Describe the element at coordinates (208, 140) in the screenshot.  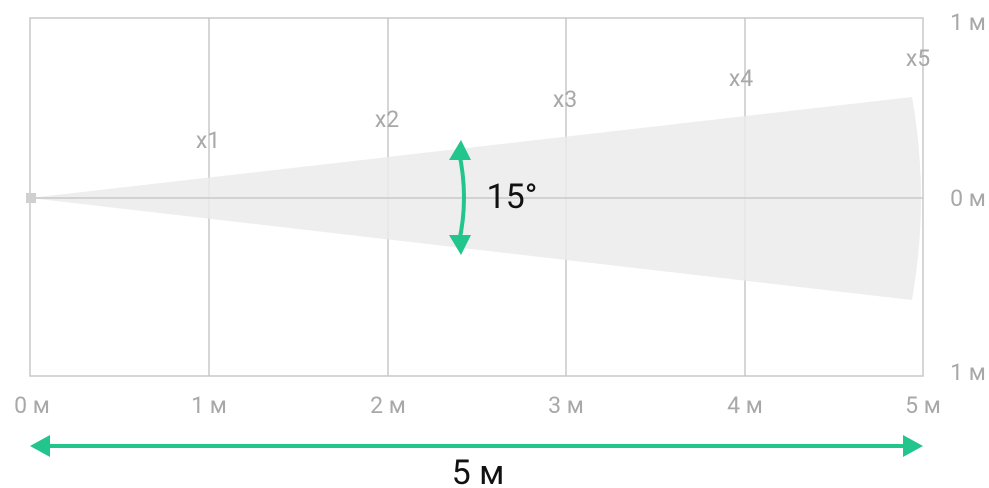
I see `zoom-label: x1` at that location.